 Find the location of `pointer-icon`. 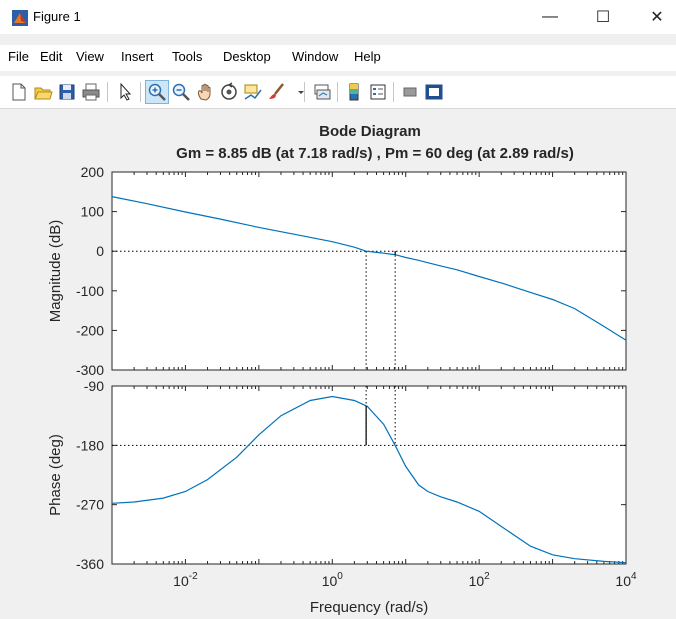

pointer-icon is located at coordinates (125, 92).